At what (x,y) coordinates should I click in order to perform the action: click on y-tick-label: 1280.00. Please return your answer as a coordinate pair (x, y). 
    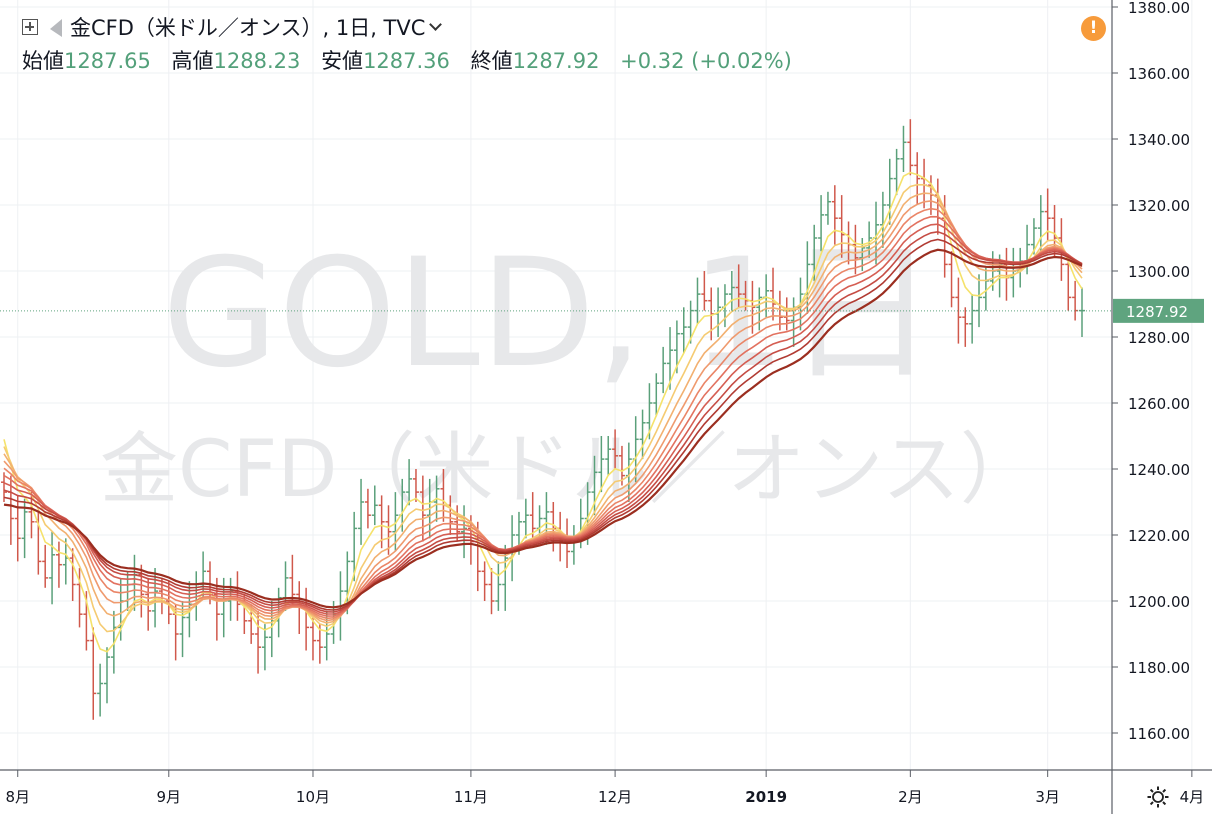
    Looking at the image, I should click on (1159, 338).